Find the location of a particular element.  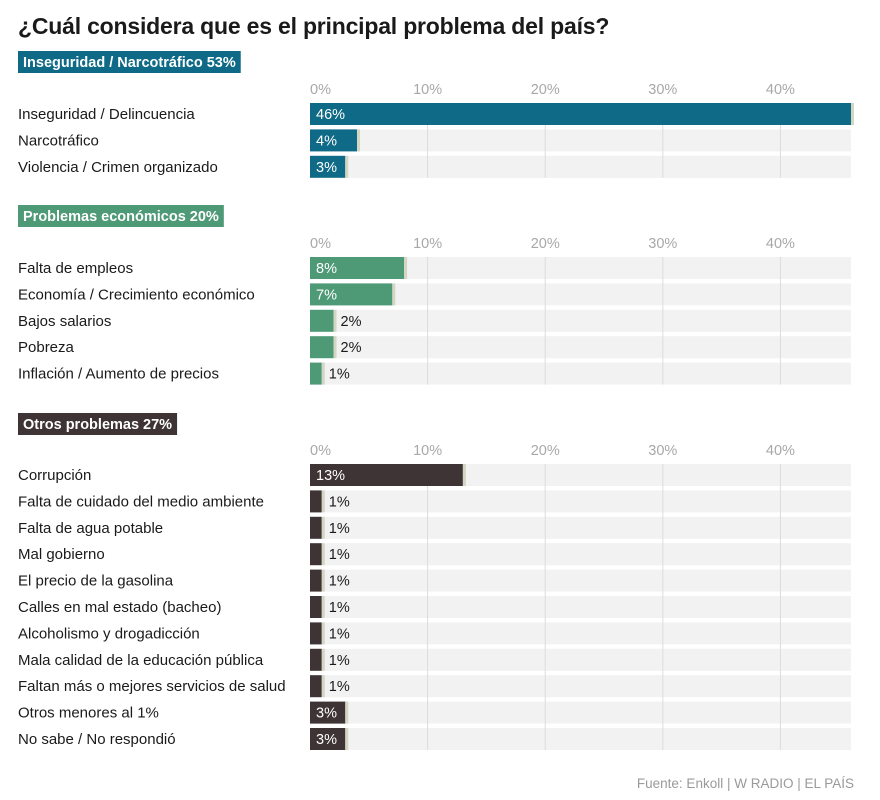

category-label: No sabe / No respondió is located at coordinates (97, 739).